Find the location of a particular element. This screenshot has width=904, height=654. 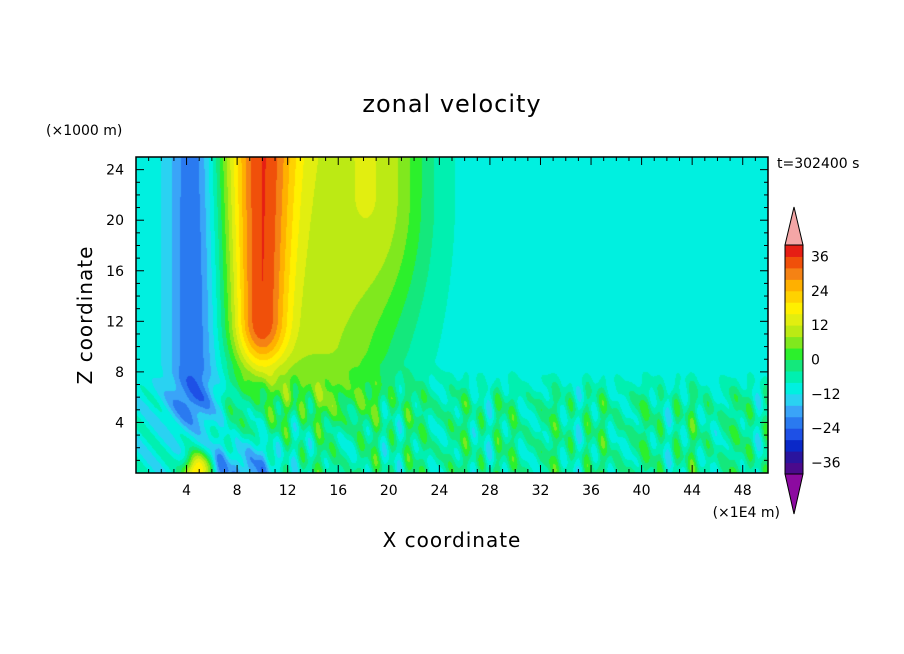

colorbar-label: −36 is located at coordinates (826, 464).